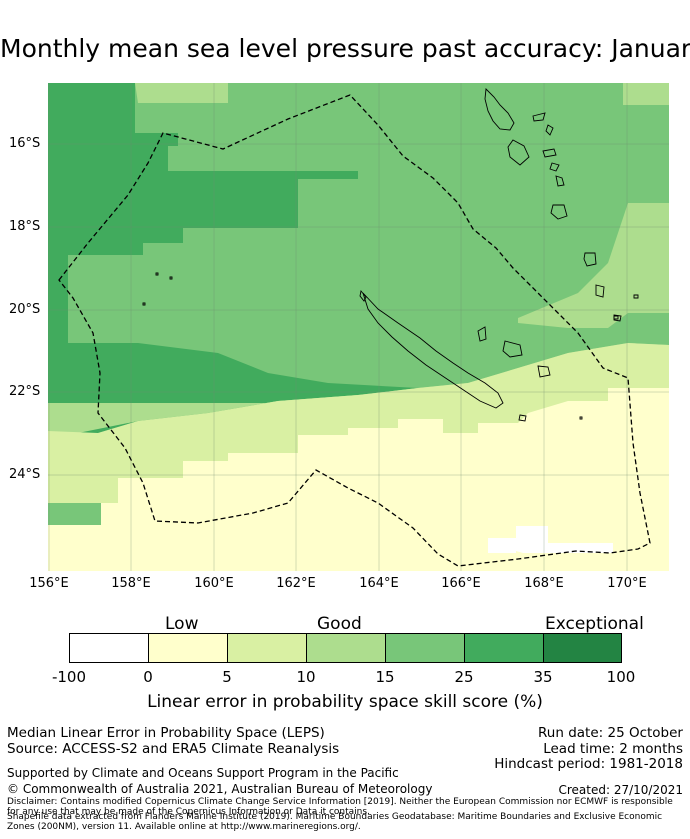  Describe the element at coordinates (613, 749) in the screenshot. I see `lead-time-text: Lead time: 2 months` at that location.